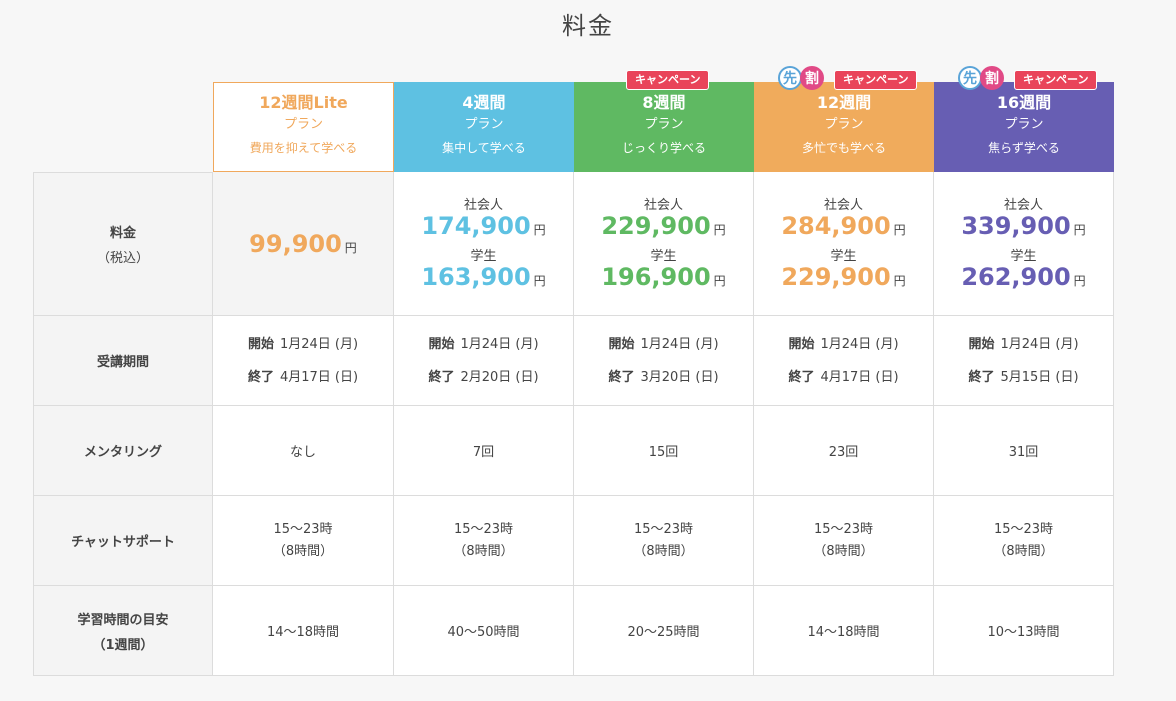 This screenshot has width=1176, height=701. I want to click on chat-cell-8w: 15～23時 （8時間）, so click(664, 541).